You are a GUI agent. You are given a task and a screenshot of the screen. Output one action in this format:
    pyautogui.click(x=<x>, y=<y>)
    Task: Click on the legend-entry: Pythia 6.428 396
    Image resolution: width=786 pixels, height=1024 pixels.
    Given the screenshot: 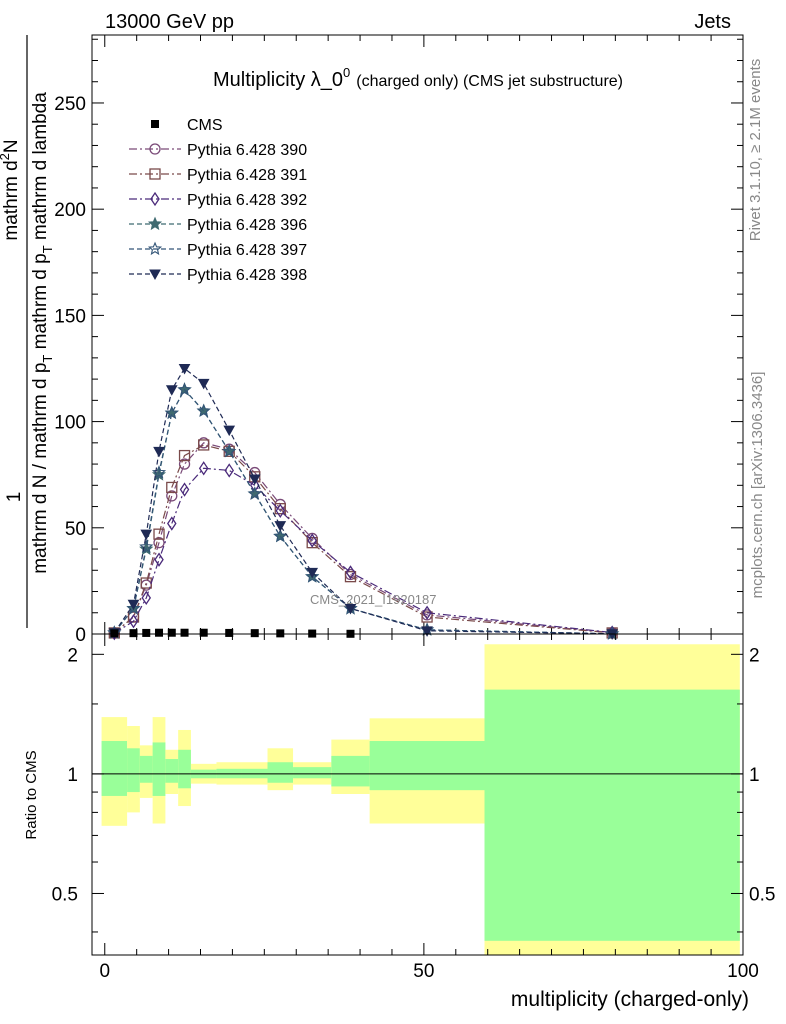 What is the action you would take?
    pyautogui.click(x=218, y=225)
    